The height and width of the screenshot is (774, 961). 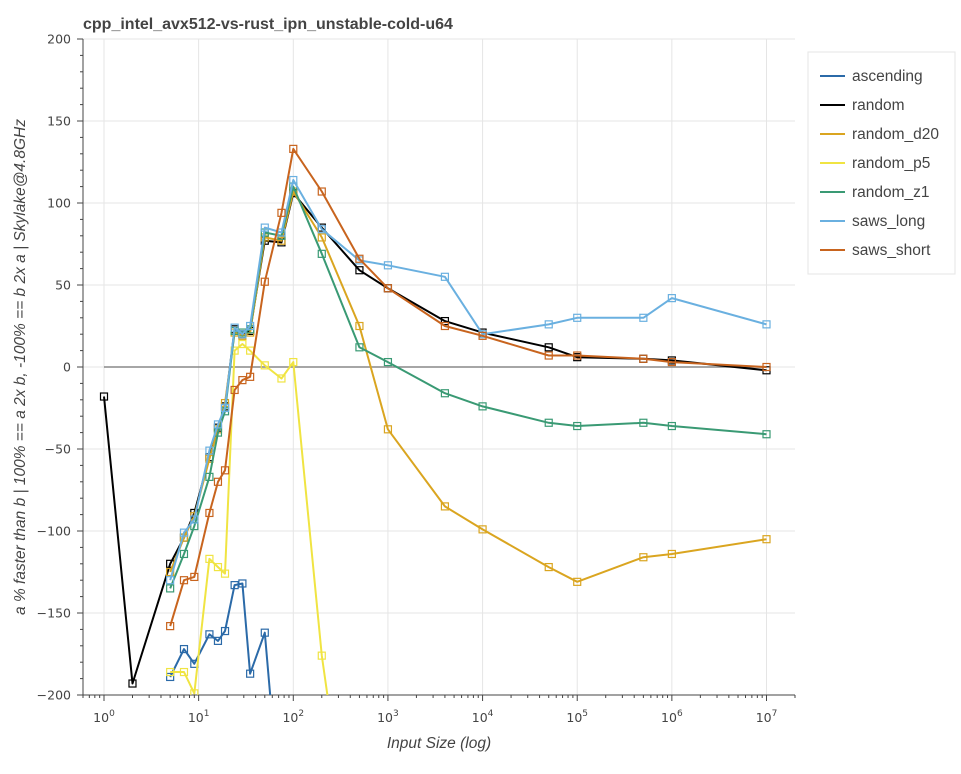 What do you see at coordinates (891, 250) in the screenshot?
I see `legend-label-saws_short: saws_short` at bounding box center [891, 250].